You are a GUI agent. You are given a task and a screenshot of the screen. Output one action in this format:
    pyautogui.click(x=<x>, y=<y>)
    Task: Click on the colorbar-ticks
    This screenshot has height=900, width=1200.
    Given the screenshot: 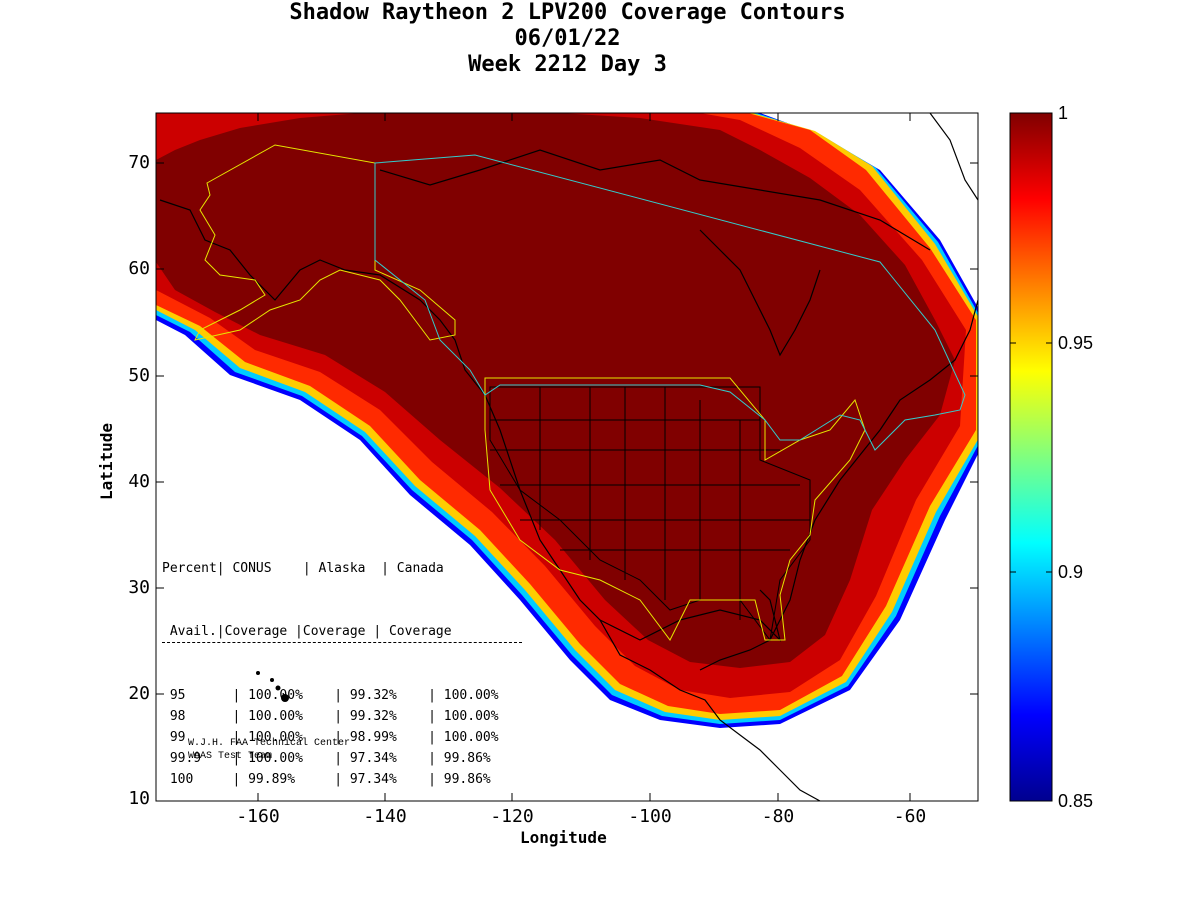 What is the action you would take?
    pyautogui.click(x=1031, y=457)
    